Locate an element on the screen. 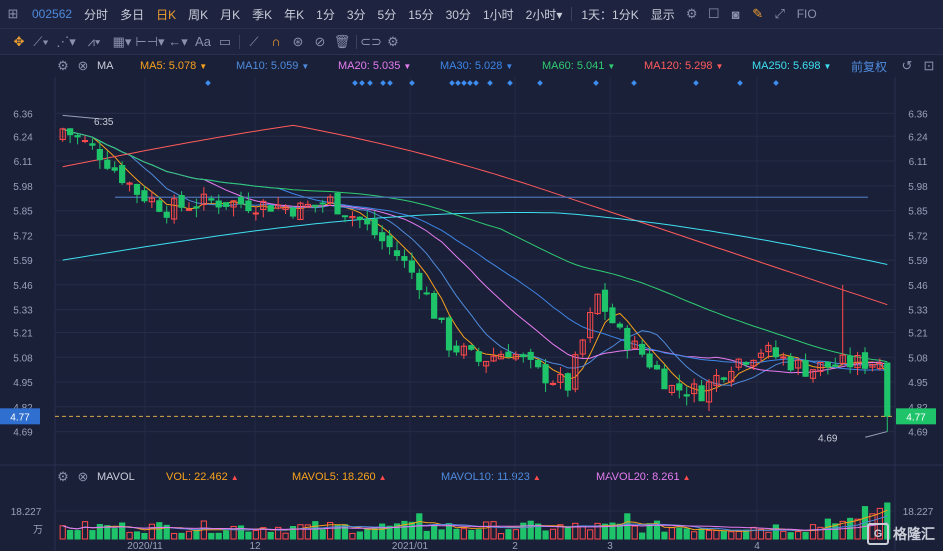 The width and height of the screenshot is (943, 551). expand-icon: ⊡ is located at coordinates (929, 65).